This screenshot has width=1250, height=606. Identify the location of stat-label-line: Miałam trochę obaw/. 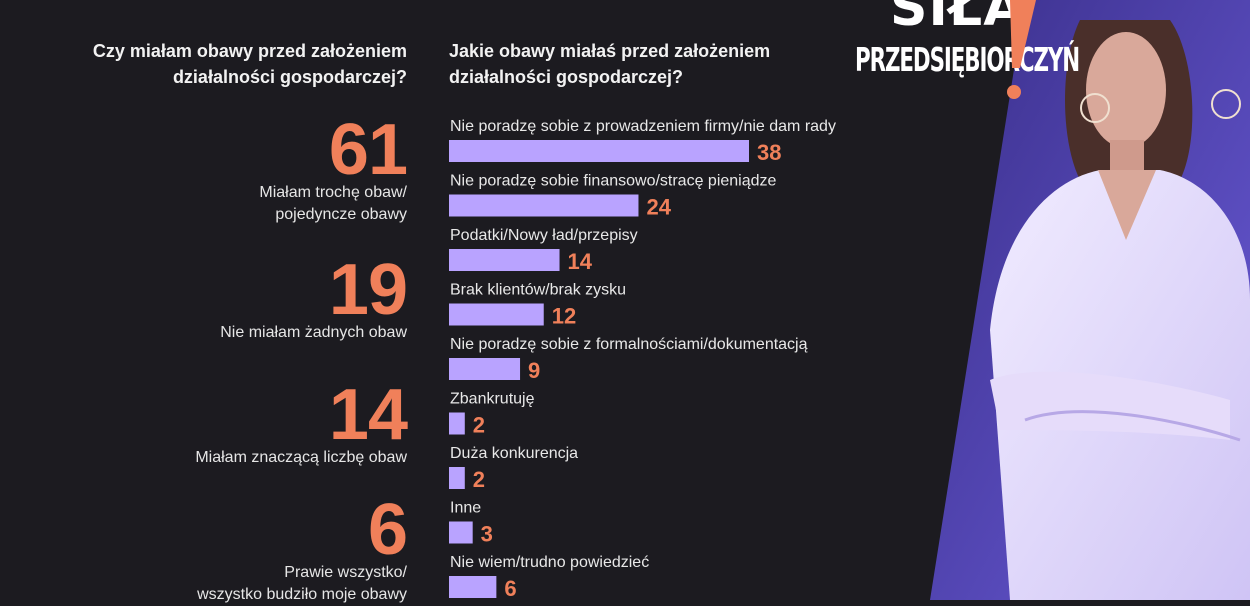
(333, 192).